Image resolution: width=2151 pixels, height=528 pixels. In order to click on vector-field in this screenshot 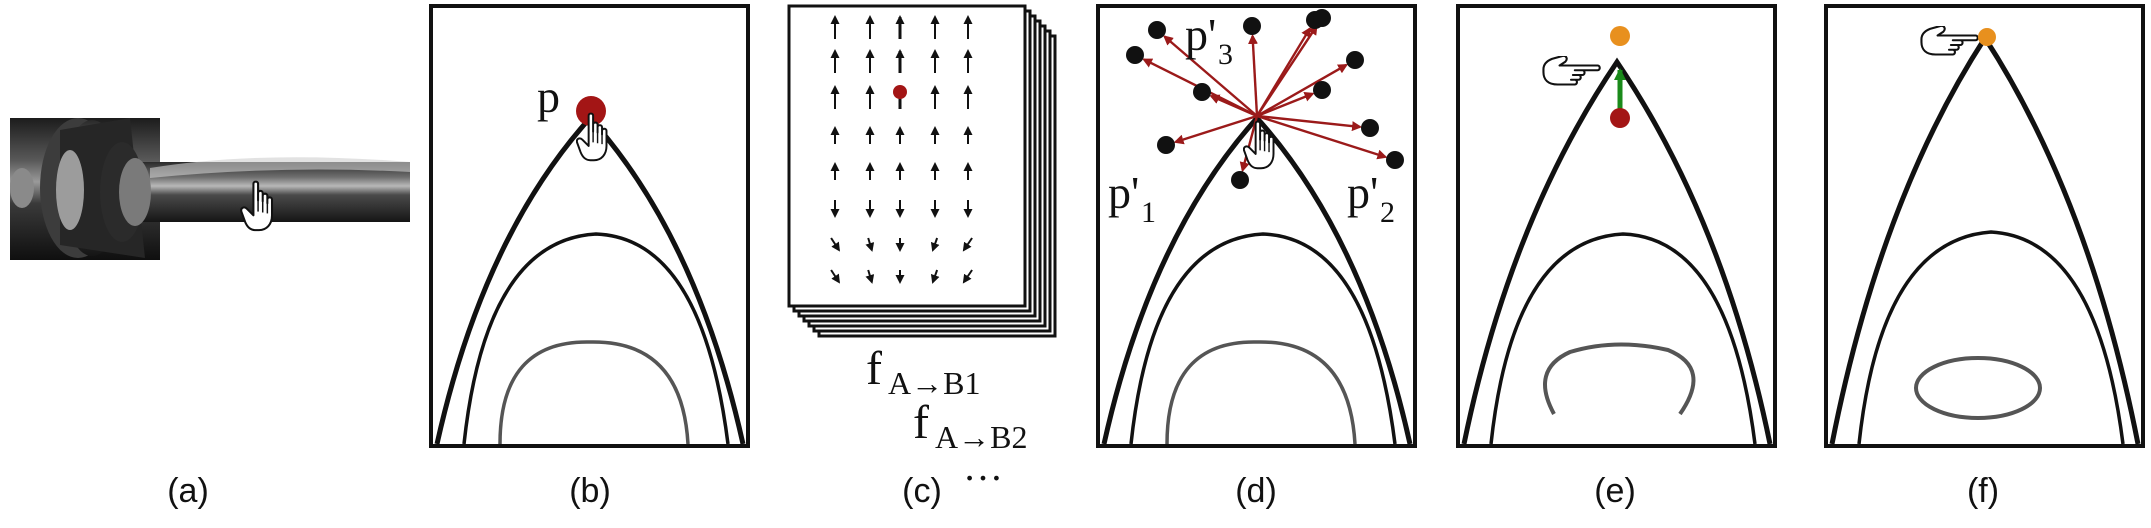, I will do `click(901, 149)`.